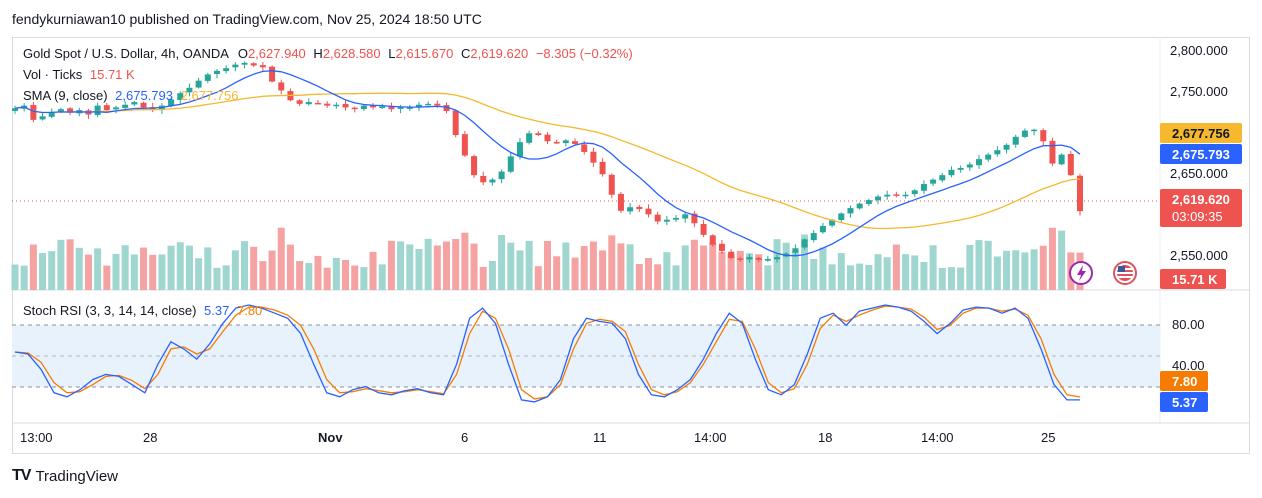 This screenshot has width=1262, height=498. I want to click on close-price-badge, so click(1201, 208).